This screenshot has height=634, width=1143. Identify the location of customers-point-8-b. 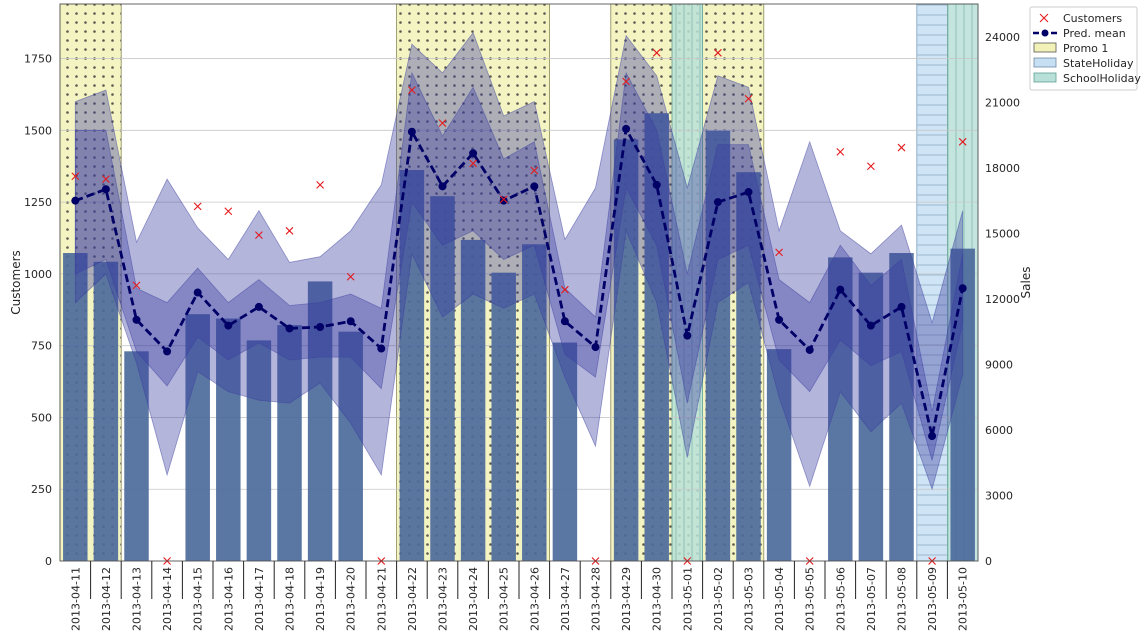
(320, 184).